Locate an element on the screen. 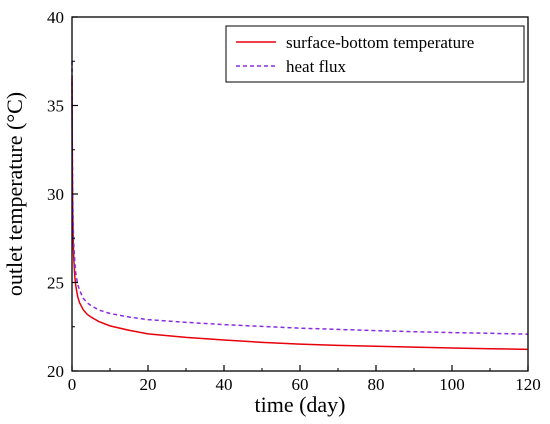 Image resolution: width=550 pixels, height=424 pixels. y-tick-label: 40 is located at coordinates (55, 17).